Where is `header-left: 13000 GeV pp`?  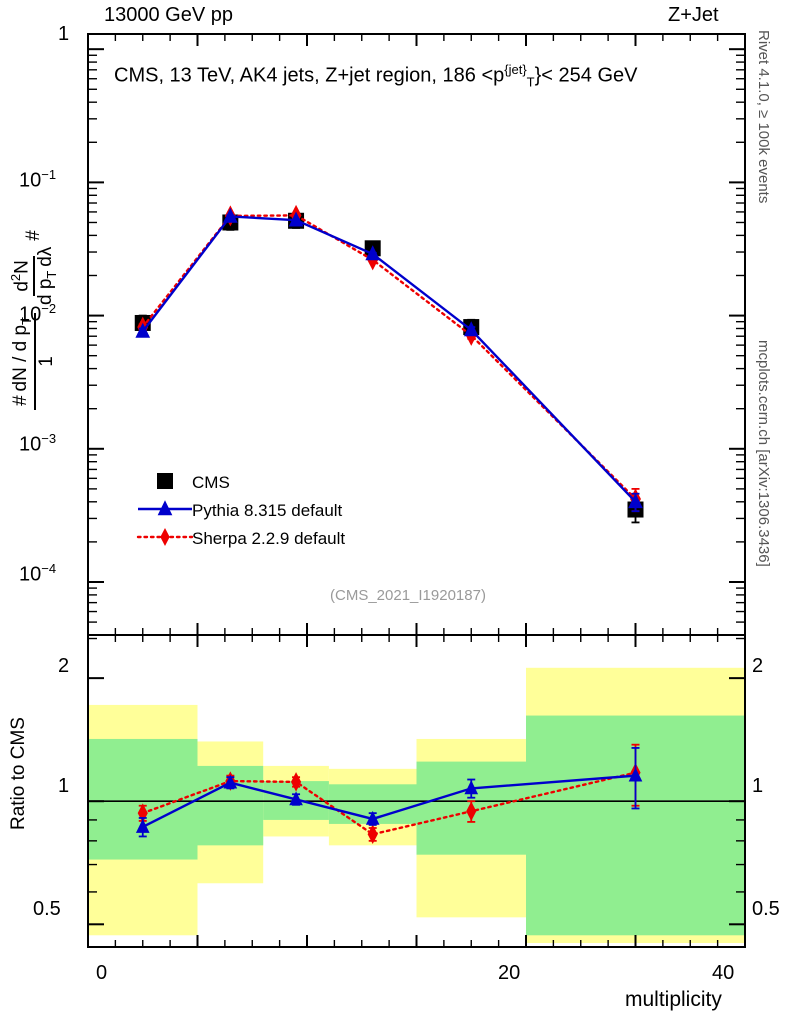 header-left: 13000 GeV pp is located at coordinates (168, 15).